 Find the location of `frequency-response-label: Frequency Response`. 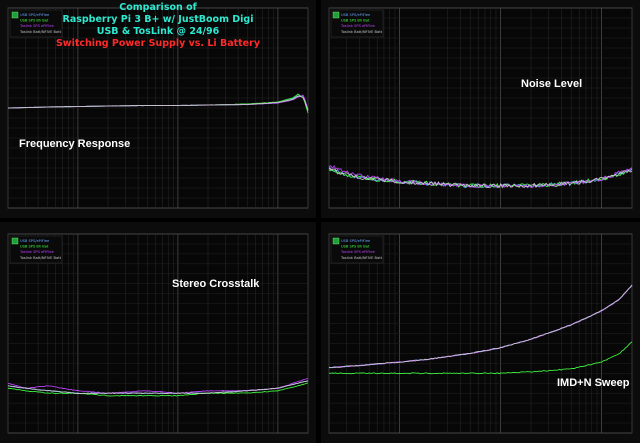

frequency-response-label: Frequency Response is located at coordinates (75, 144).